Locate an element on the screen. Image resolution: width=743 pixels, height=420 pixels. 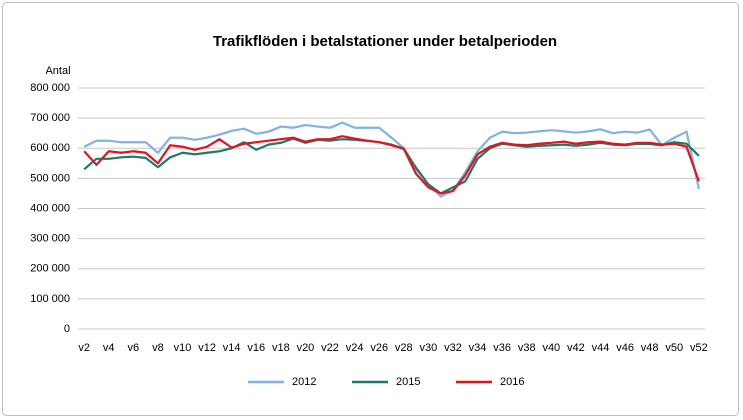
x-tick-label: v44 is located at coordinates (601, 348).